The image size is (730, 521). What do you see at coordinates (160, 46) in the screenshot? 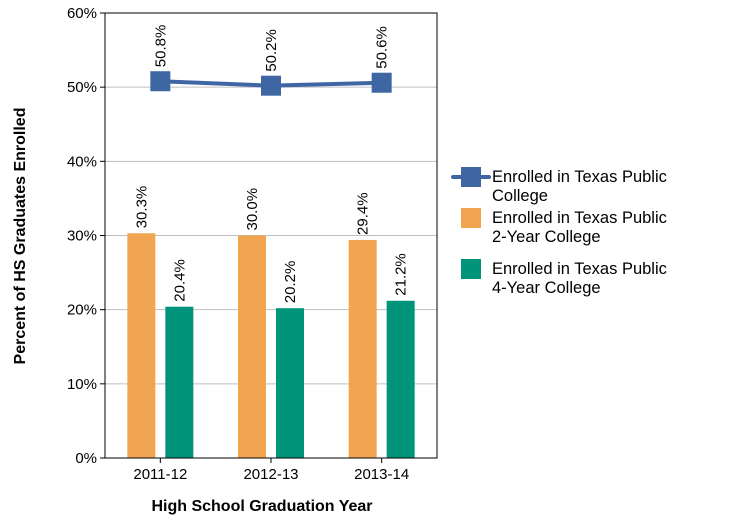
I see `line-data-label: 50.8%` at bounding box center [160, 46].